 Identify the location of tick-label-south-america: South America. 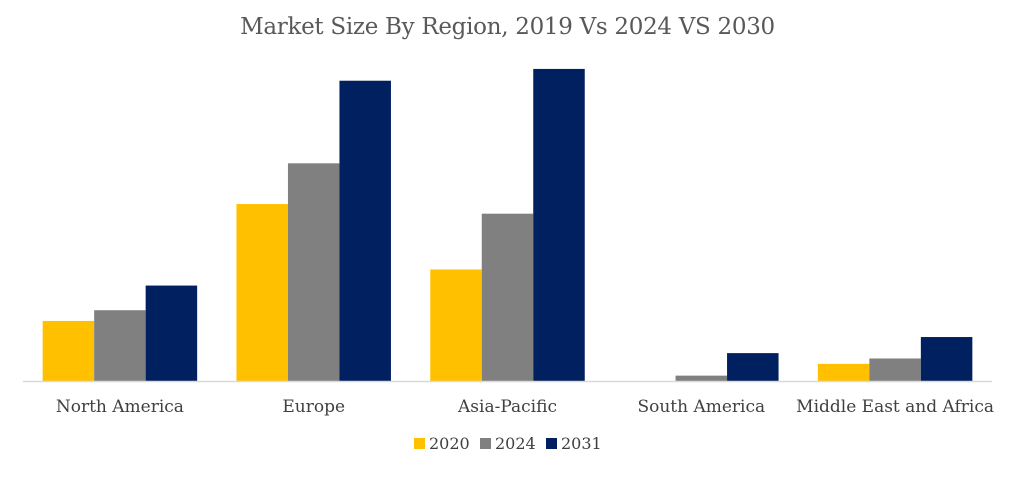
(701, 407).